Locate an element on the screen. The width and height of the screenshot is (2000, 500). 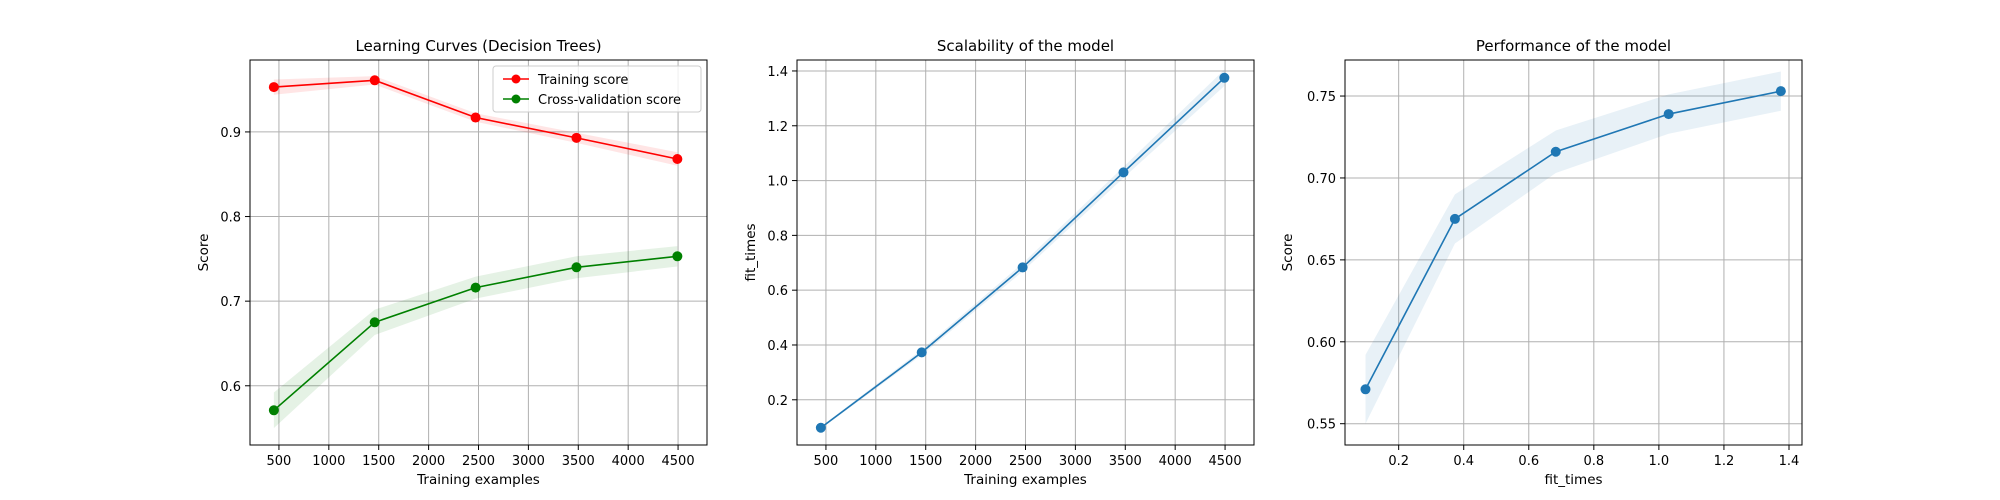
chart-title: Performance of the model is located at coordinates (1573, 46).